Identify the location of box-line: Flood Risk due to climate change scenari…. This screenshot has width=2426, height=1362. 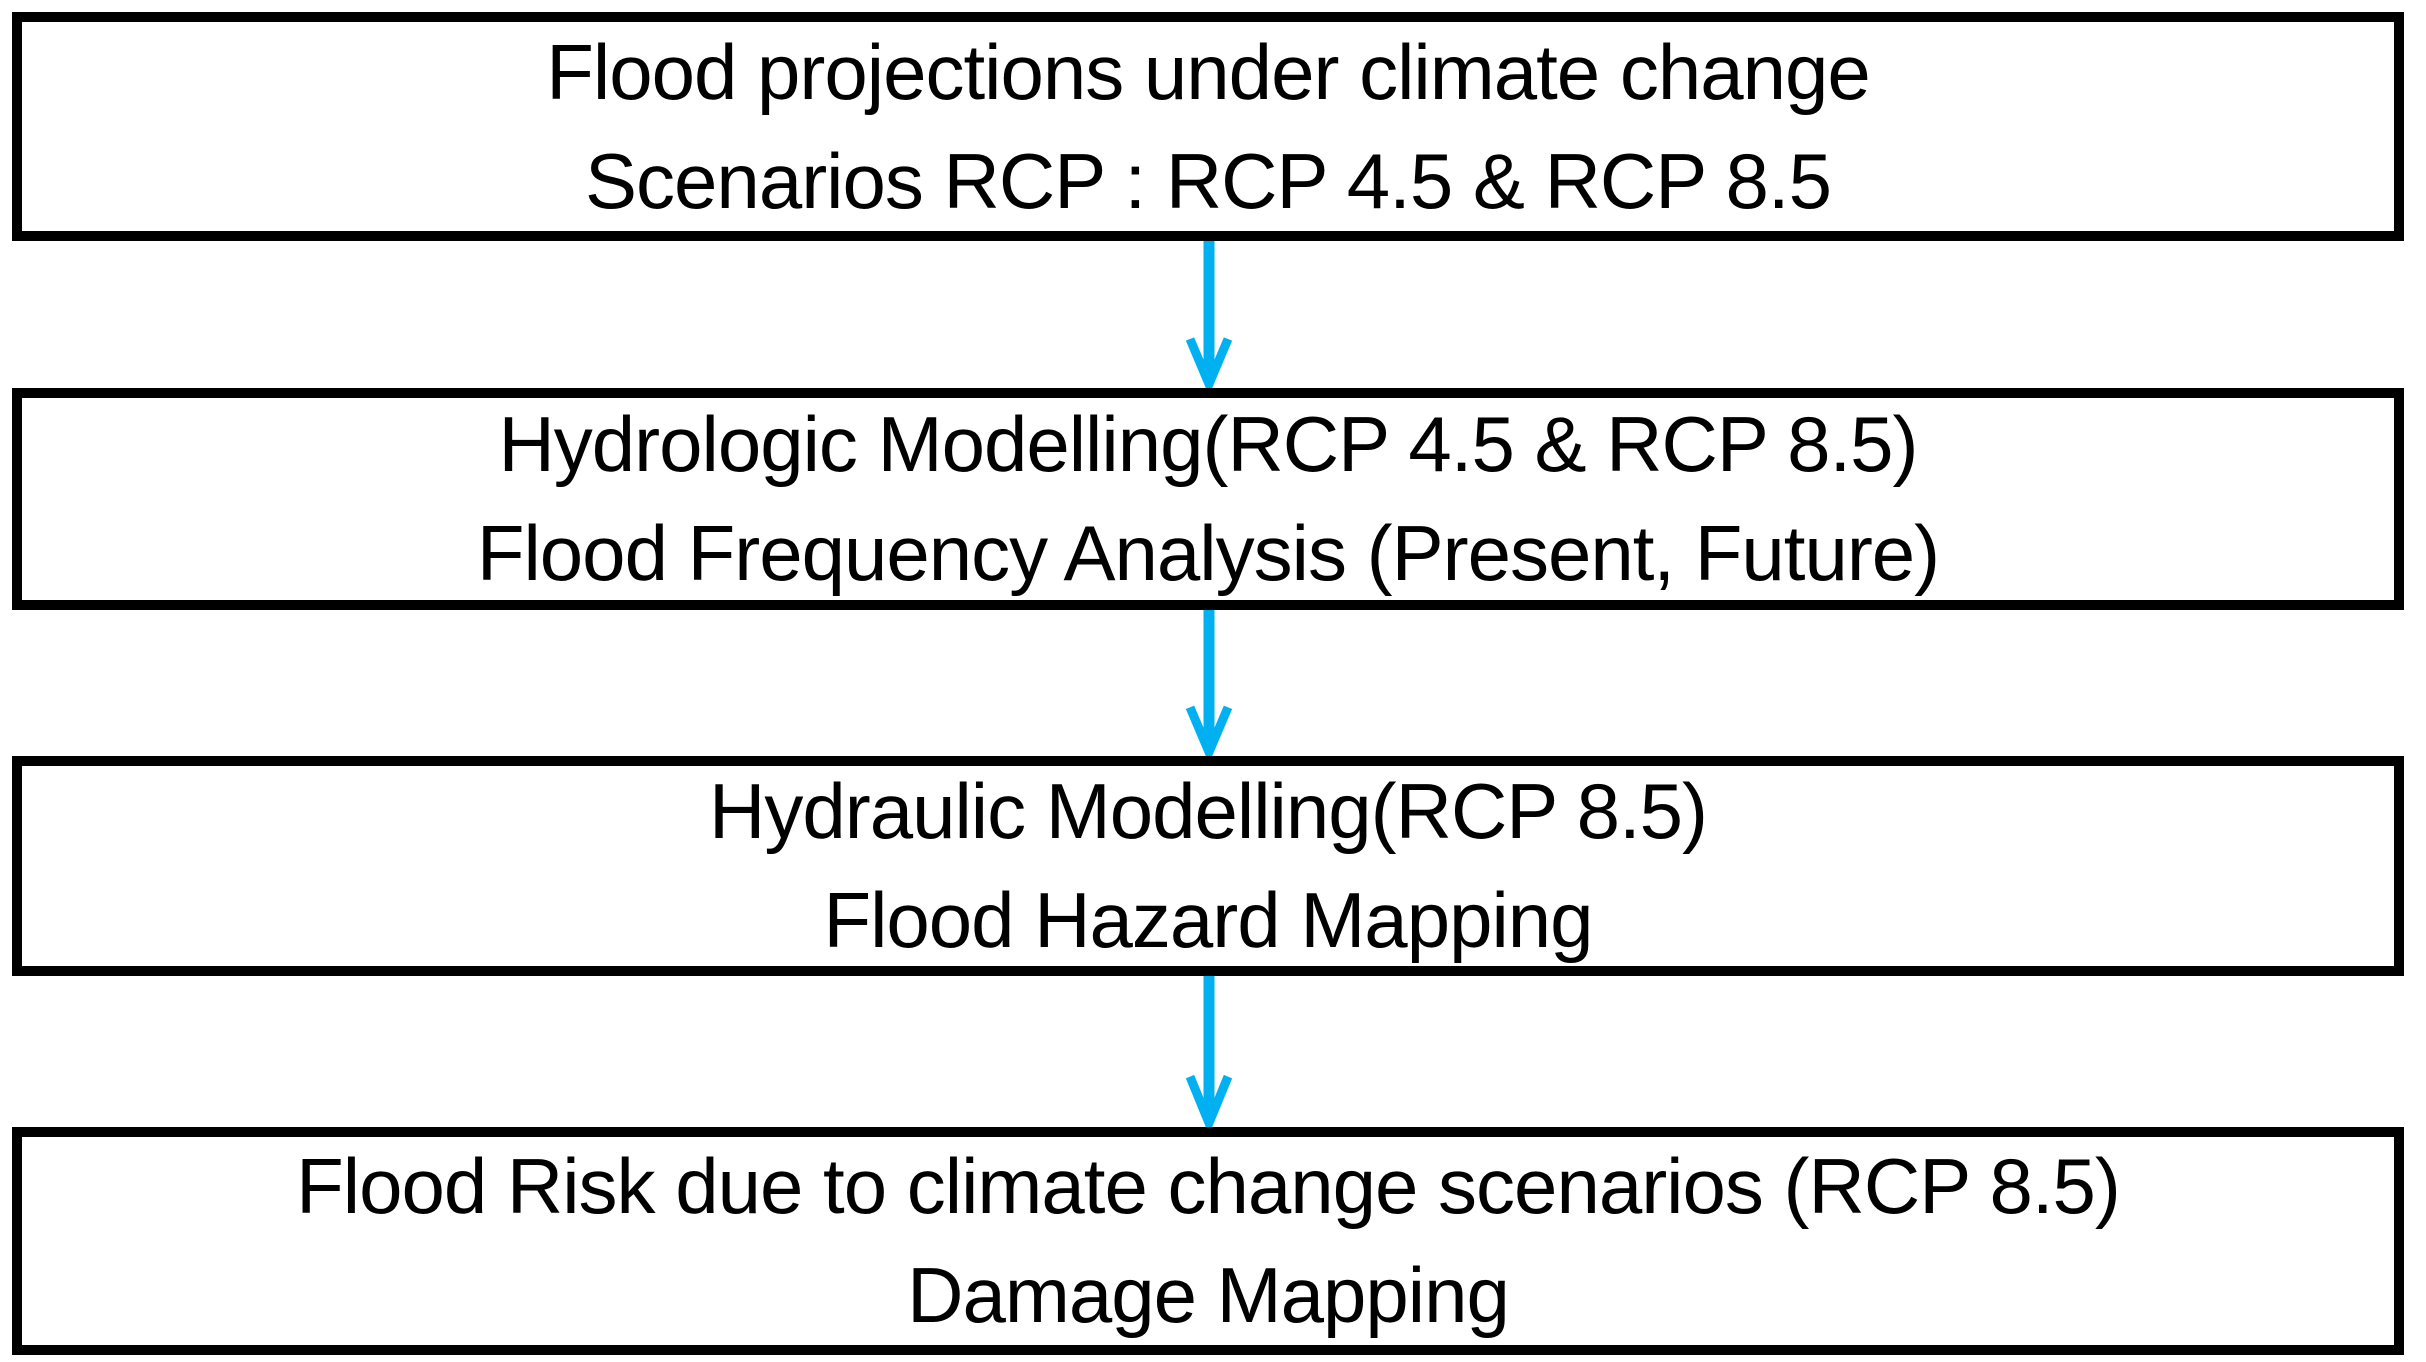
(1208, 1186).